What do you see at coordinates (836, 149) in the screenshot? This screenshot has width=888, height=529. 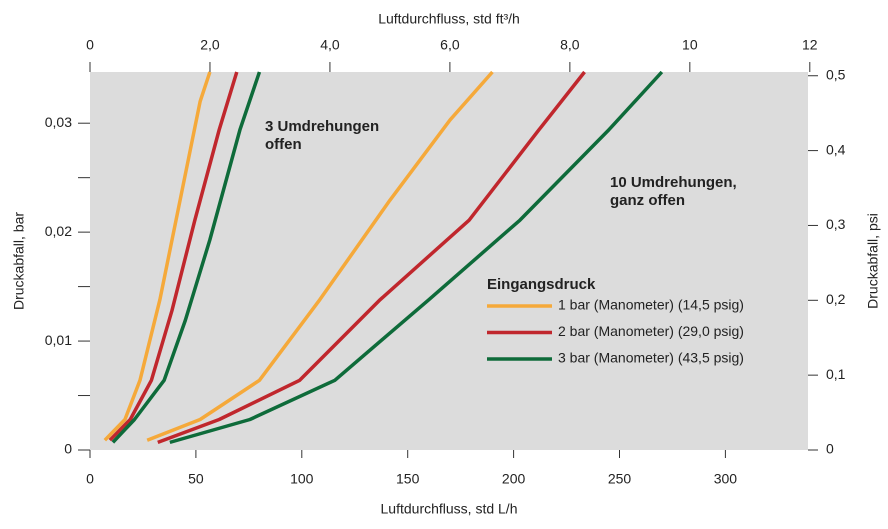 I see `y2-tick-label: 0,4` at bounding box center [836, 149].